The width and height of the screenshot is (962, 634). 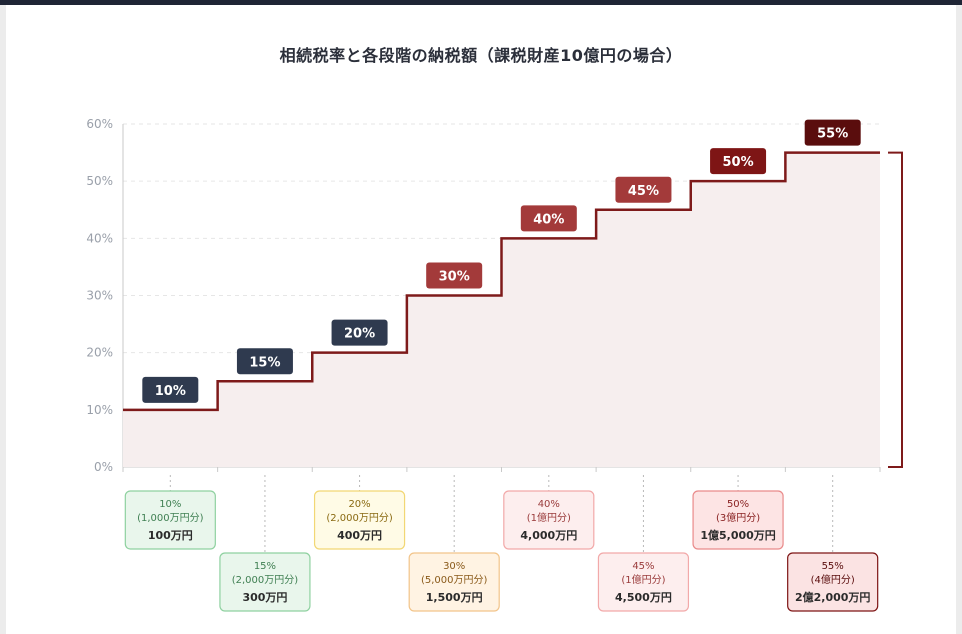 What do you see at coordinates (737, 535) in the screenshot?
I see `bracket-tax: 1億5,000万円` at bounding box center [737, 535].